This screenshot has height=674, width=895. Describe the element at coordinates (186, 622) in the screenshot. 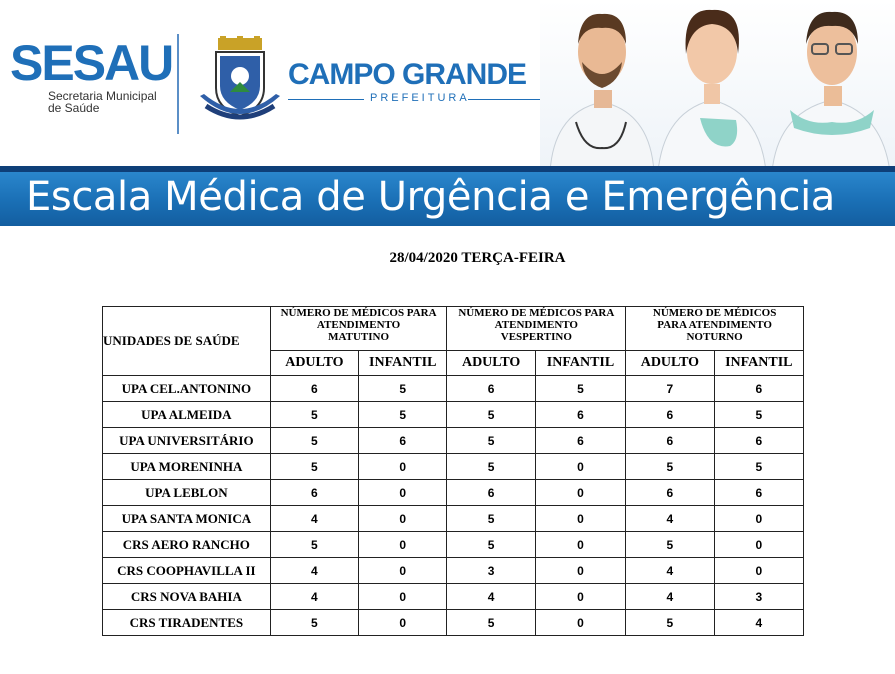

I see `unit-name-cell: CRS TIRADENTES` at that location.